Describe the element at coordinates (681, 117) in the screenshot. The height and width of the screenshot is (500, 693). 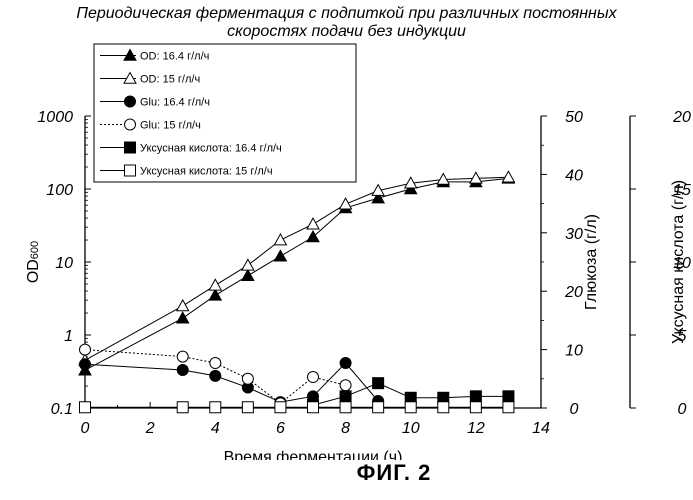
I see `y-right2-tick-label: 20` at that location.